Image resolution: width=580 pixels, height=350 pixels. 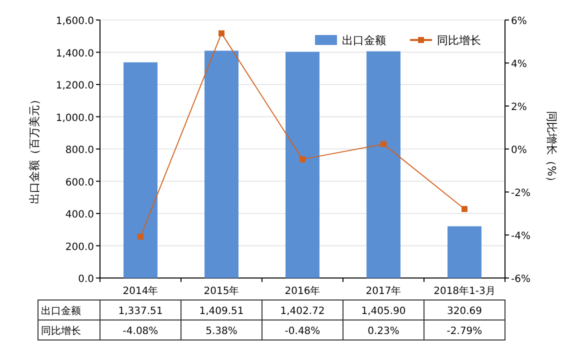 I want to click on y-tick-label: 200.0, so click(x=79, y=247).